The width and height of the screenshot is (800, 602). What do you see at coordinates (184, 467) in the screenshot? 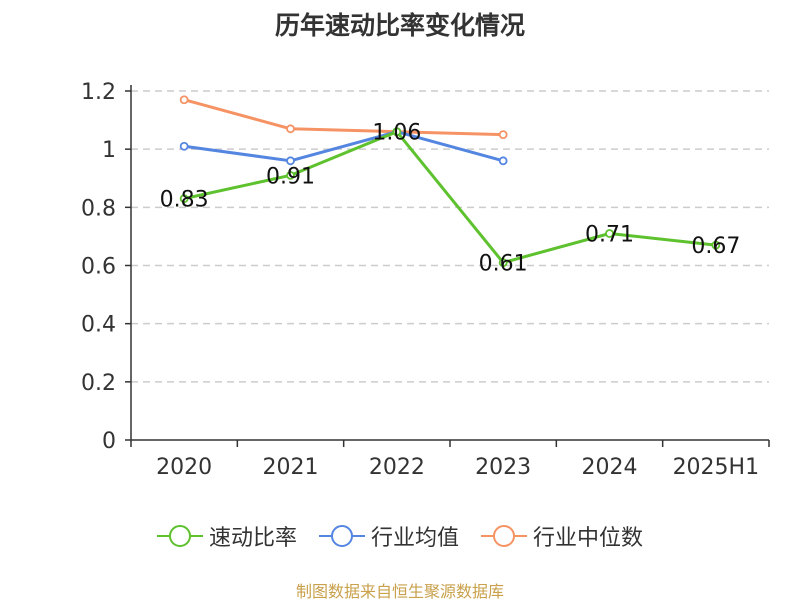
I see `x-tick-label: 2020` at bounding box center [184, 467].